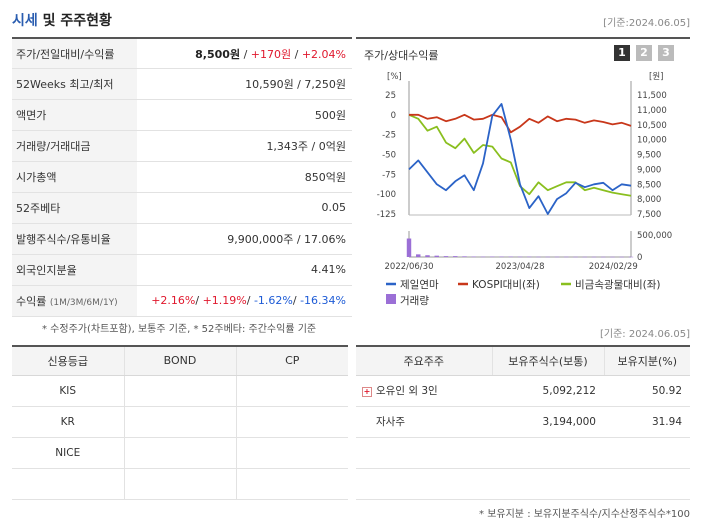 The image size is (702, 525). Describe the element at coordinates (644, 53) in the screenshot. I see `chart-page-2-button: 2` at that location.